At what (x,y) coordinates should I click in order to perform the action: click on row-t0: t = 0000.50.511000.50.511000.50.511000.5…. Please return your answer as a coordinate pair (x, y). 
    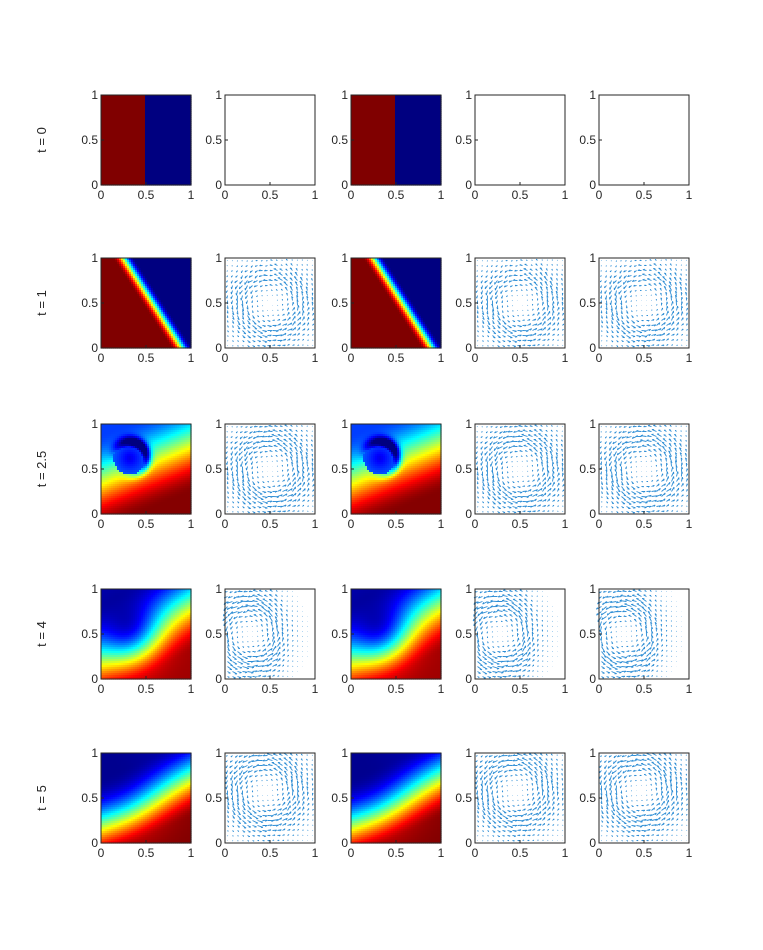
    Looking at the image, I should click on (363, 145).